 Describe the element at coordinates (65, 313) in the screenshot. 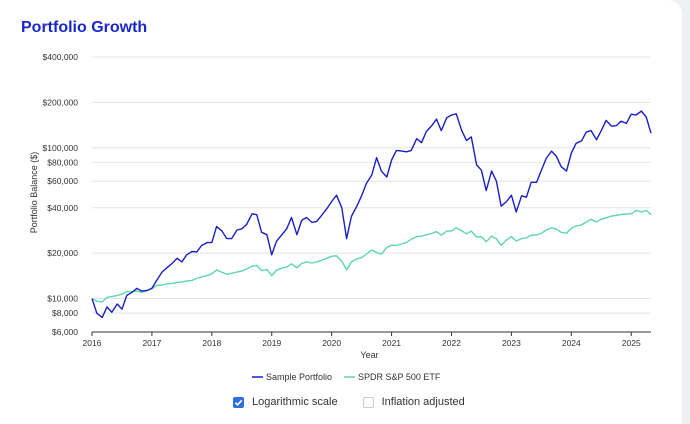

I see `y-tick-label: $8,000` at that location.